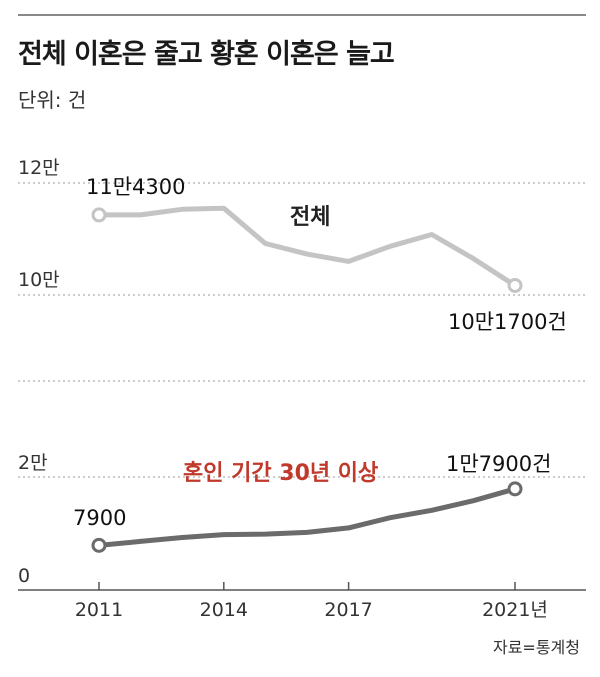 The height and width of the screenshot is (677, 600). What do you see at coordinates (348, 610) in the screenshot?
I see `xtick-label-2: 2017` at bounding box center [348, 610].